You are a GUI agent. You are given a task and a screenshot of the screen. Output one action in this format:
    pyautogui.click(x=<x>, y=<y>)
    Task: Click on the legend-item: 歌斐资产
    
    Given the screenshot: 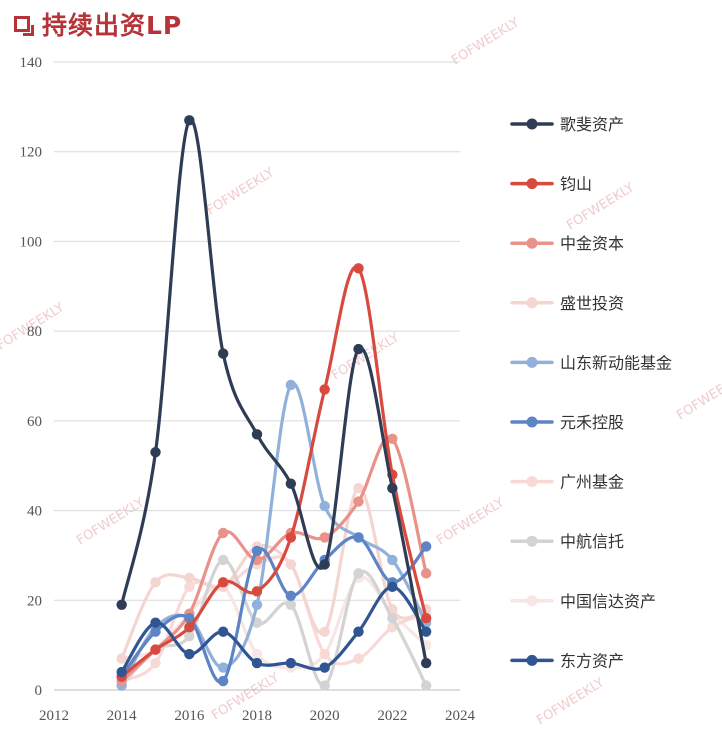 What is the action you would take?
    pyautogui.click(x=567, y=124)
    